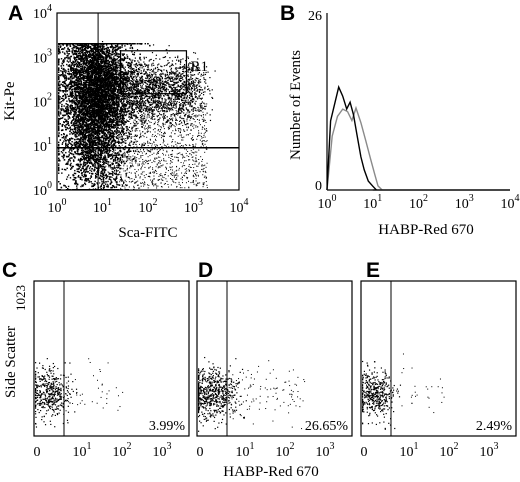  I want to click on panel-label-c: C, so click(9, 270).